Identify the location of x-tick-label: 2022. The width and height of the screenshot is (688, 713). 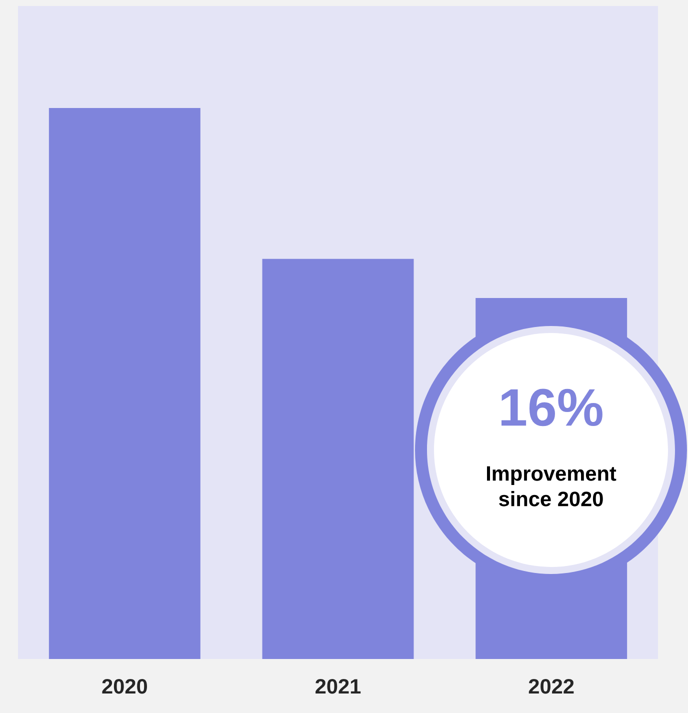
(551, 686).